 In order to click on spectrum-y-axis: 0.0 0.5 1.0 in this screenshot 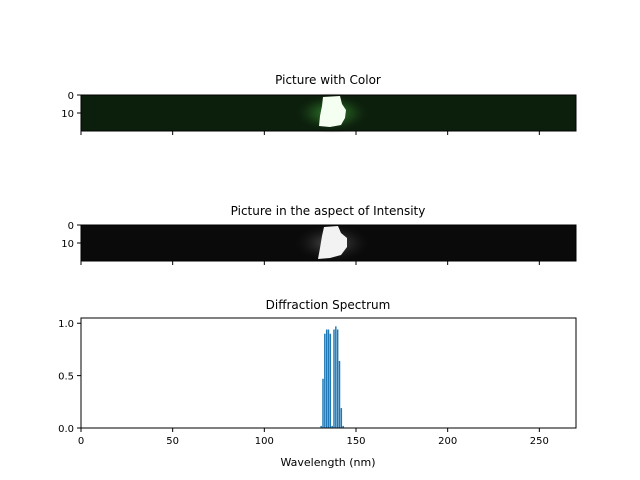, I will do `click(69, 377)`.